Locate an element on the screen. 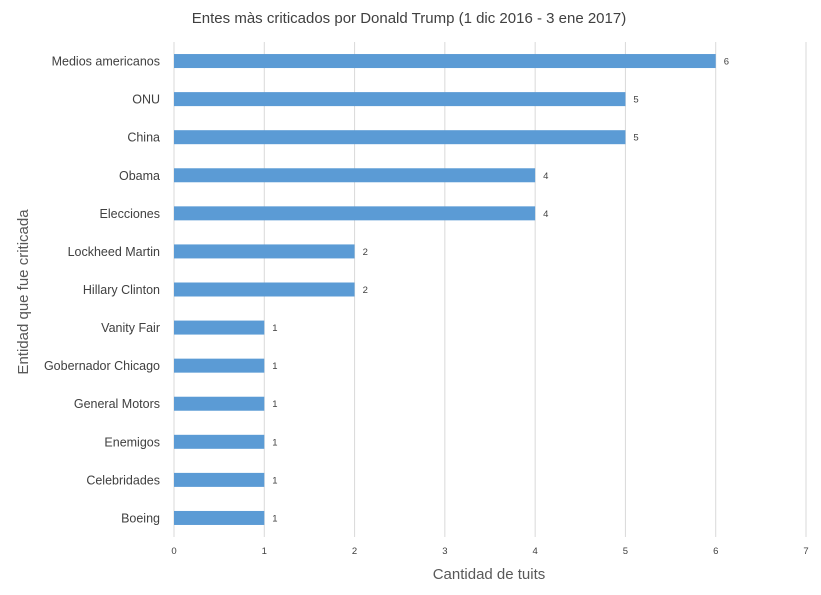 The height and width of the screenshot is (595, 821). x-tick-label: 5 is located at coordinates (625, 551).